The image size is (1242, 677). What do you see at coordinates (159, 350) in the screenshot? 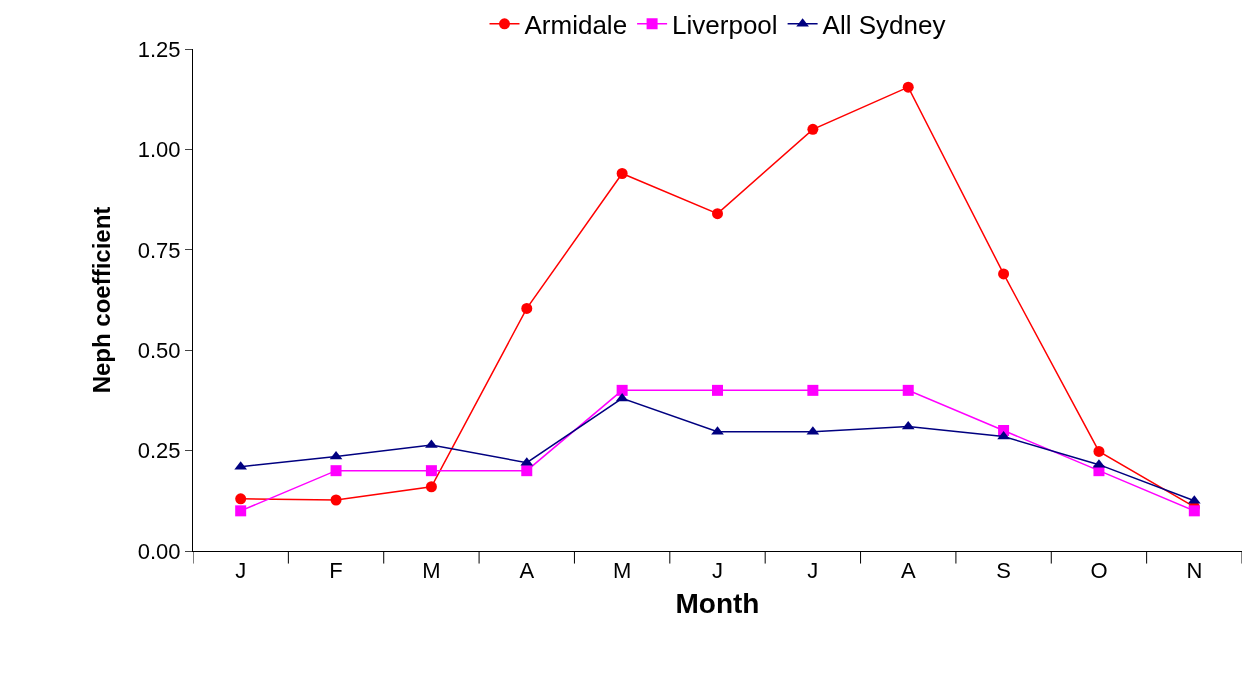
I see `y-tick-label: 0.50` at bounding box center [159, 350].